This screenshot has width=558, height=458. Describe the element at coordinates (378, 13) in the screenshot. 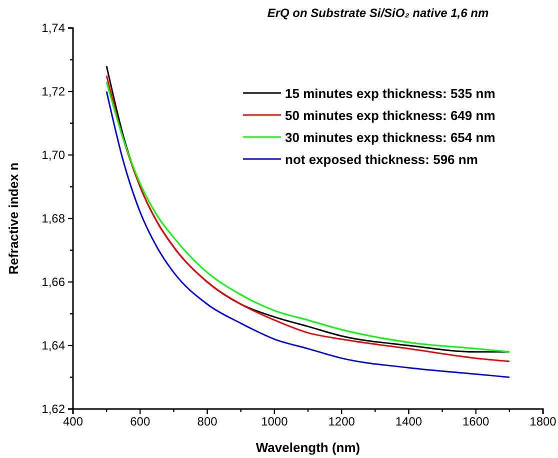

I see `chart-title: ErQ on Substrate Si/SiO₂ native 1,6 nm` at that location.